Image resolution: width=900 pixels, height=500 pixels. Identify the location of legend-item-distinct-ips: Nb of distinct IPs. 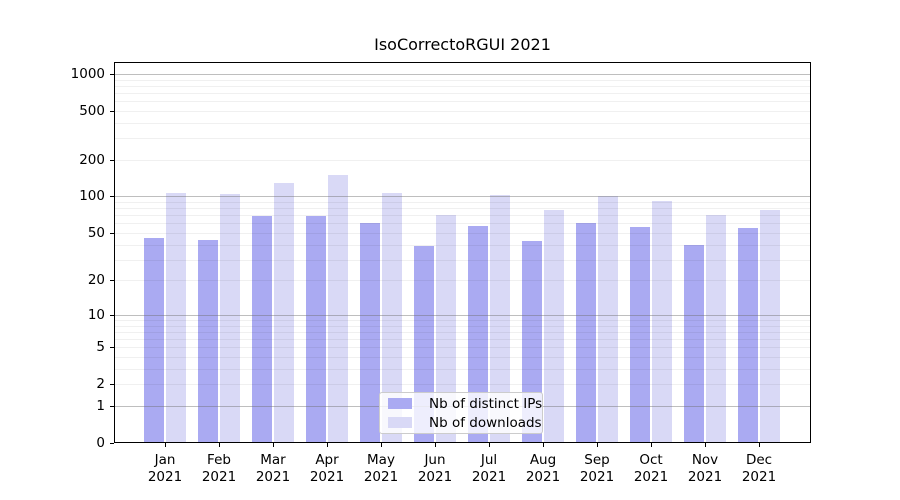
(465, 404).